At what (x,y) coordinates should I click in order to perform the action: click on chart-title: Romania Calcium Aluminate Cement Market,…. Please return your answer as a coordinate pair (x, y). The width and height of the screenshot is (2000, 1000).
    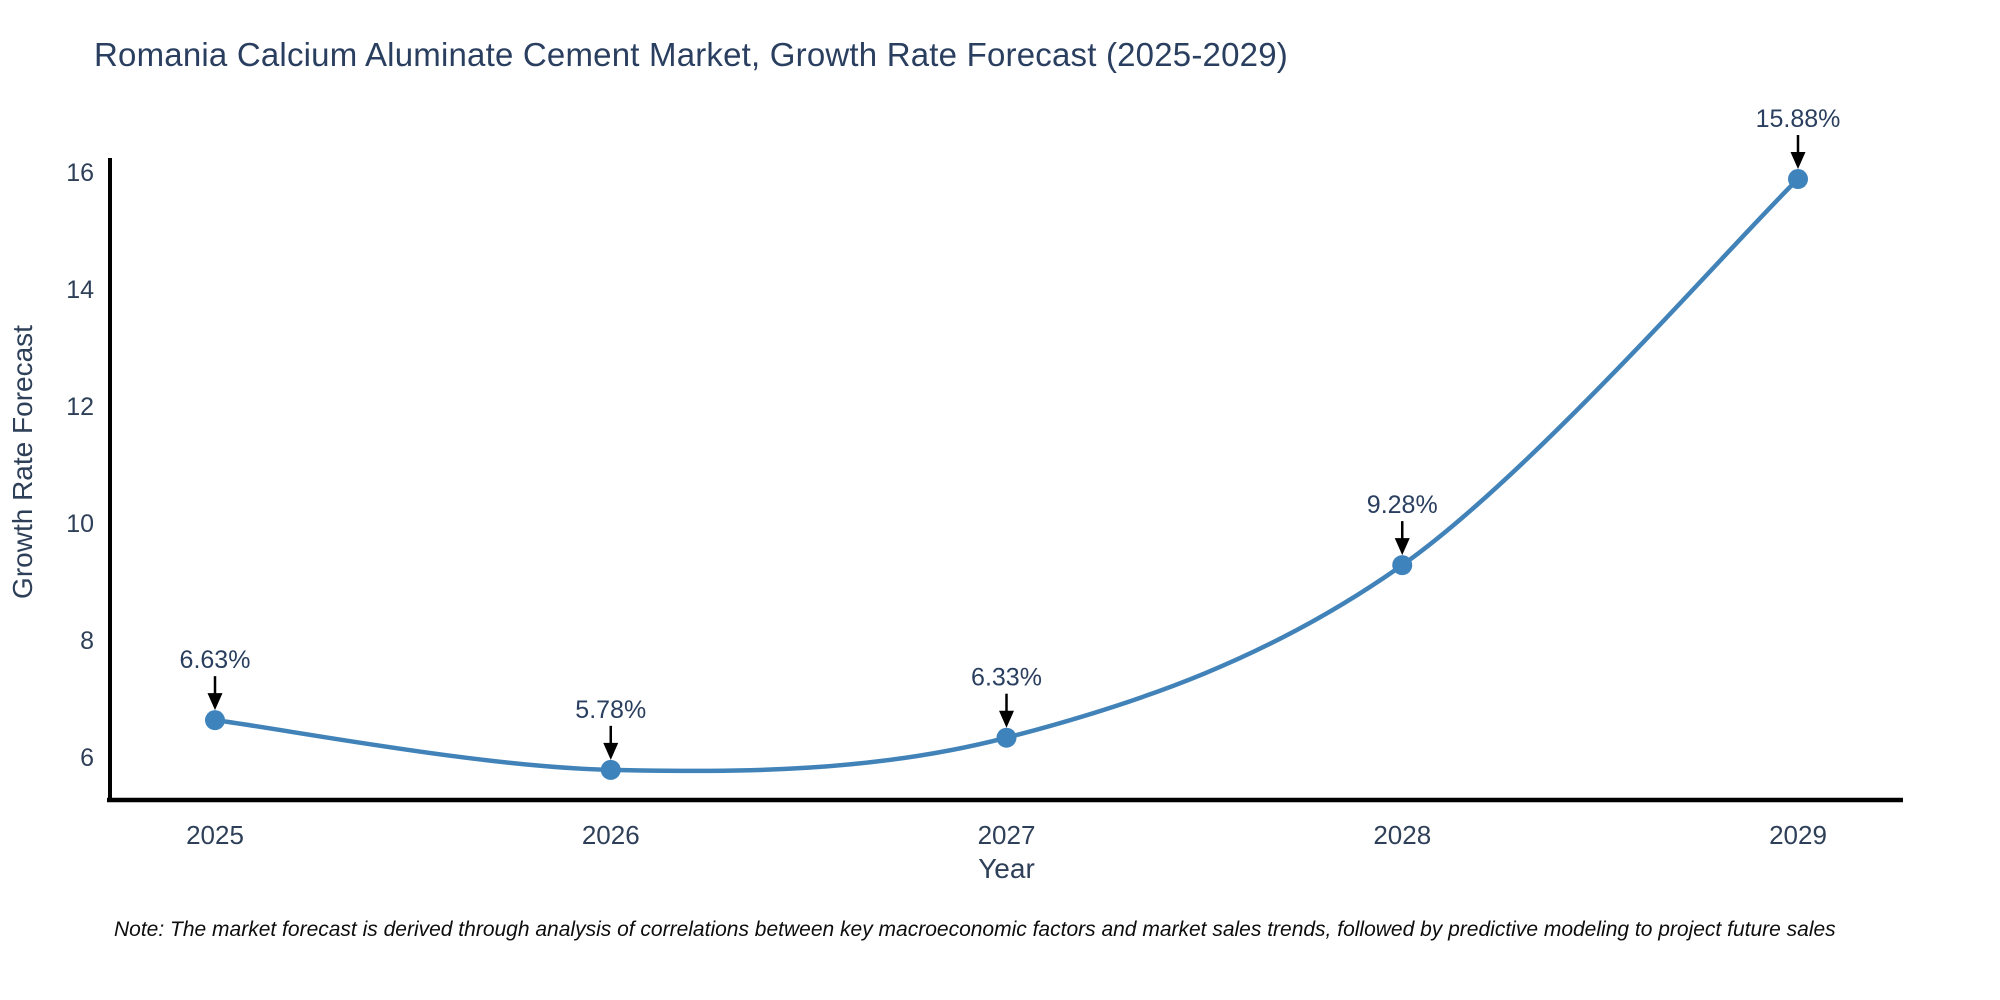
    Looking at the image, I should click on (691, 54).